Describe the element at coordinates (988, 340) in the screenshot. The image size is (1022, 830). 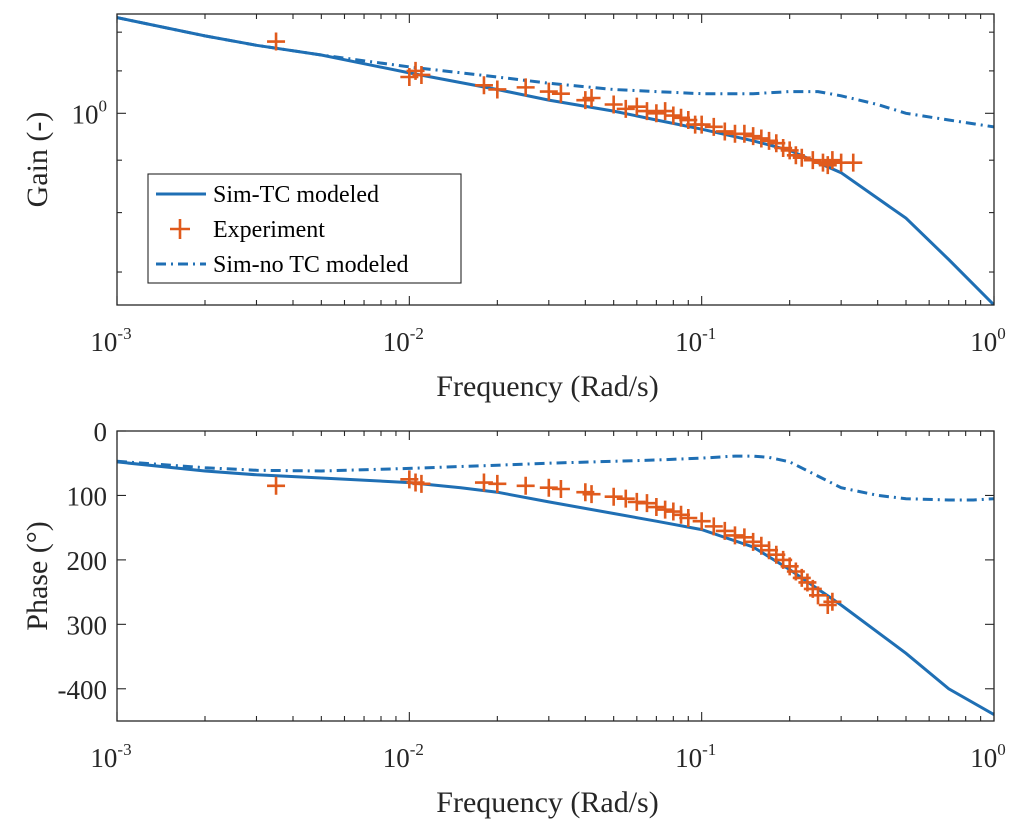
I see `gain-x-tick-label: 10⁰` at that location.